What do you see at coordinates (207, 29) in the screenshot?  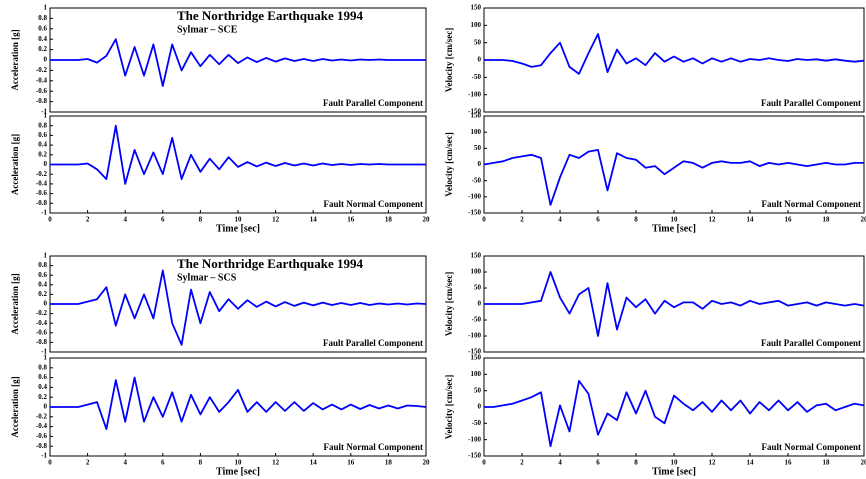 I see `chart-subtitle: Sylmar – SCE` at bounding box center [207, 29].